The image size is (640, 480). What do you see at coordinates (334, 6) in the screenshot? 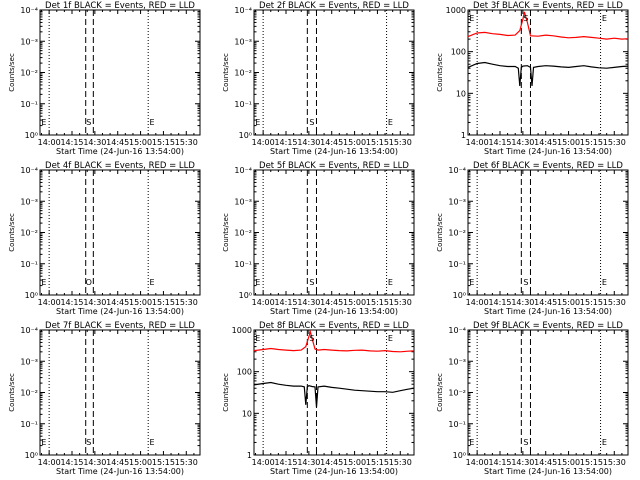
I see `chart-title: Det 2f BLACK = Events, RED = LLD` at bounding box center [334, 6].